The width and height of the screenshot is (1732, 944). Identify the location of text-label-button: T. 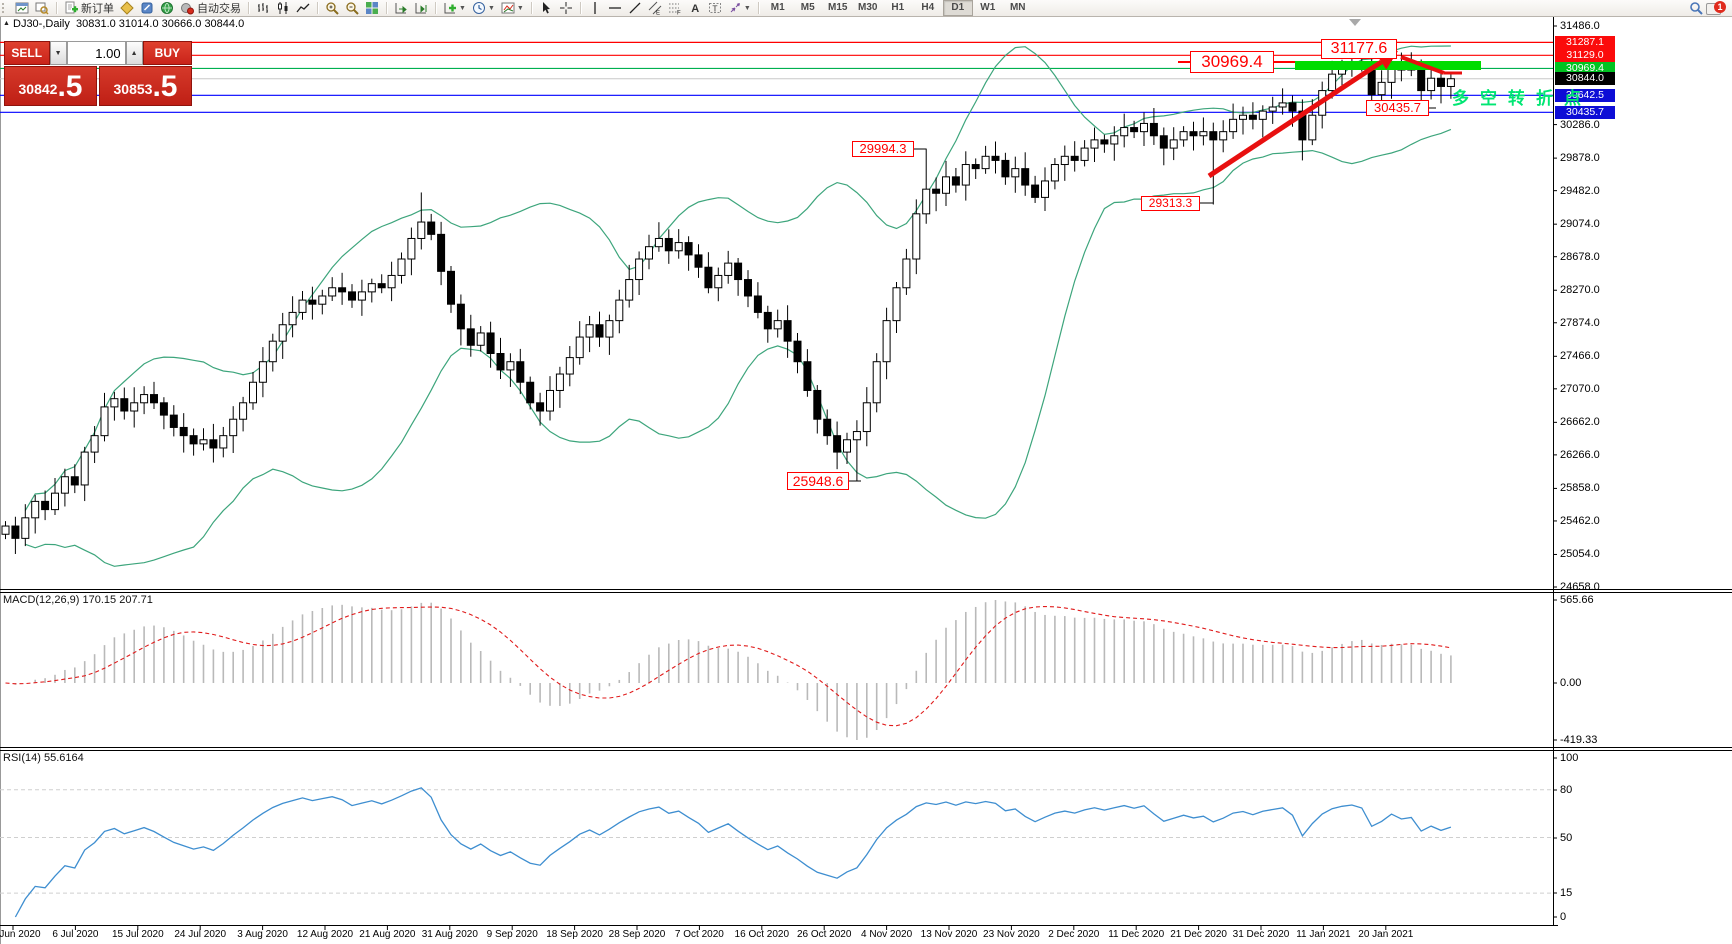
(715, 8).